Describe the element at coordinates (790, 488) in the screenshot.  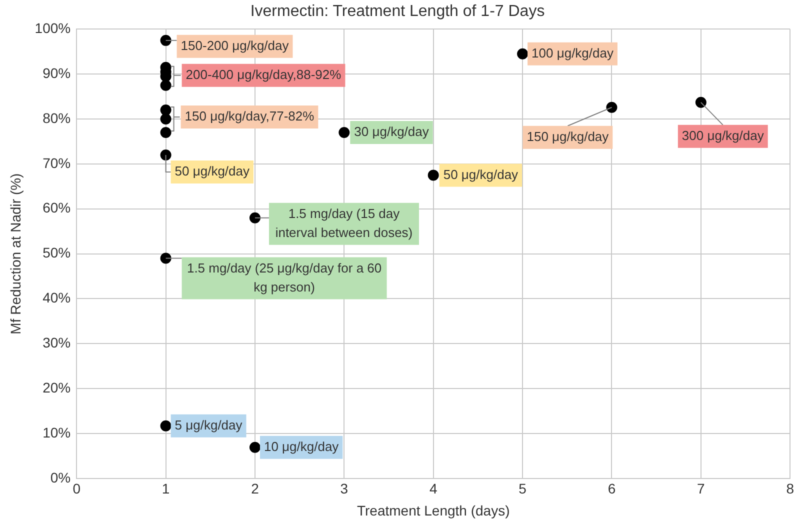
I see `x-tick-label: 8` at that location.